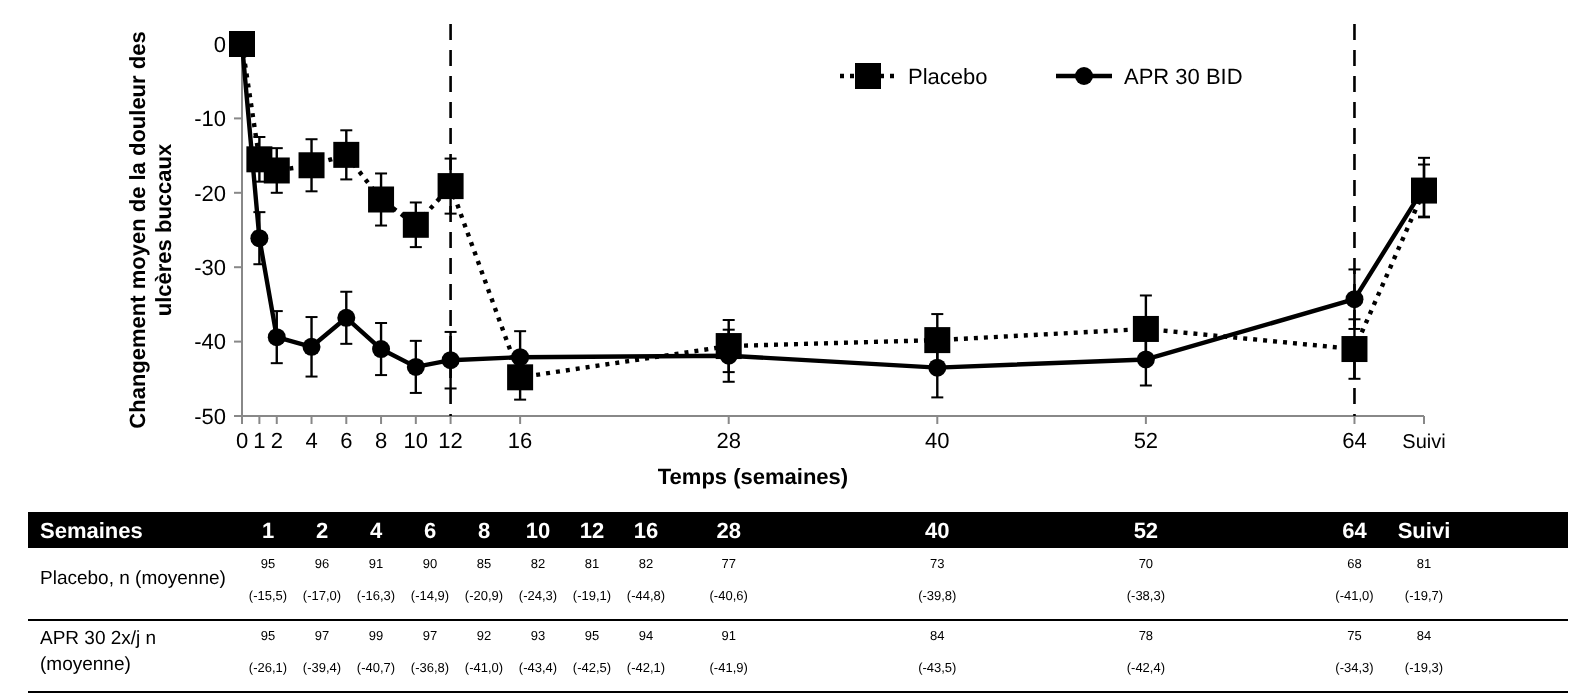  What do you see at coordinates (520, 442) in the screenshot?
I see `x-tick-label: 16` at bounding box center [520, 442].